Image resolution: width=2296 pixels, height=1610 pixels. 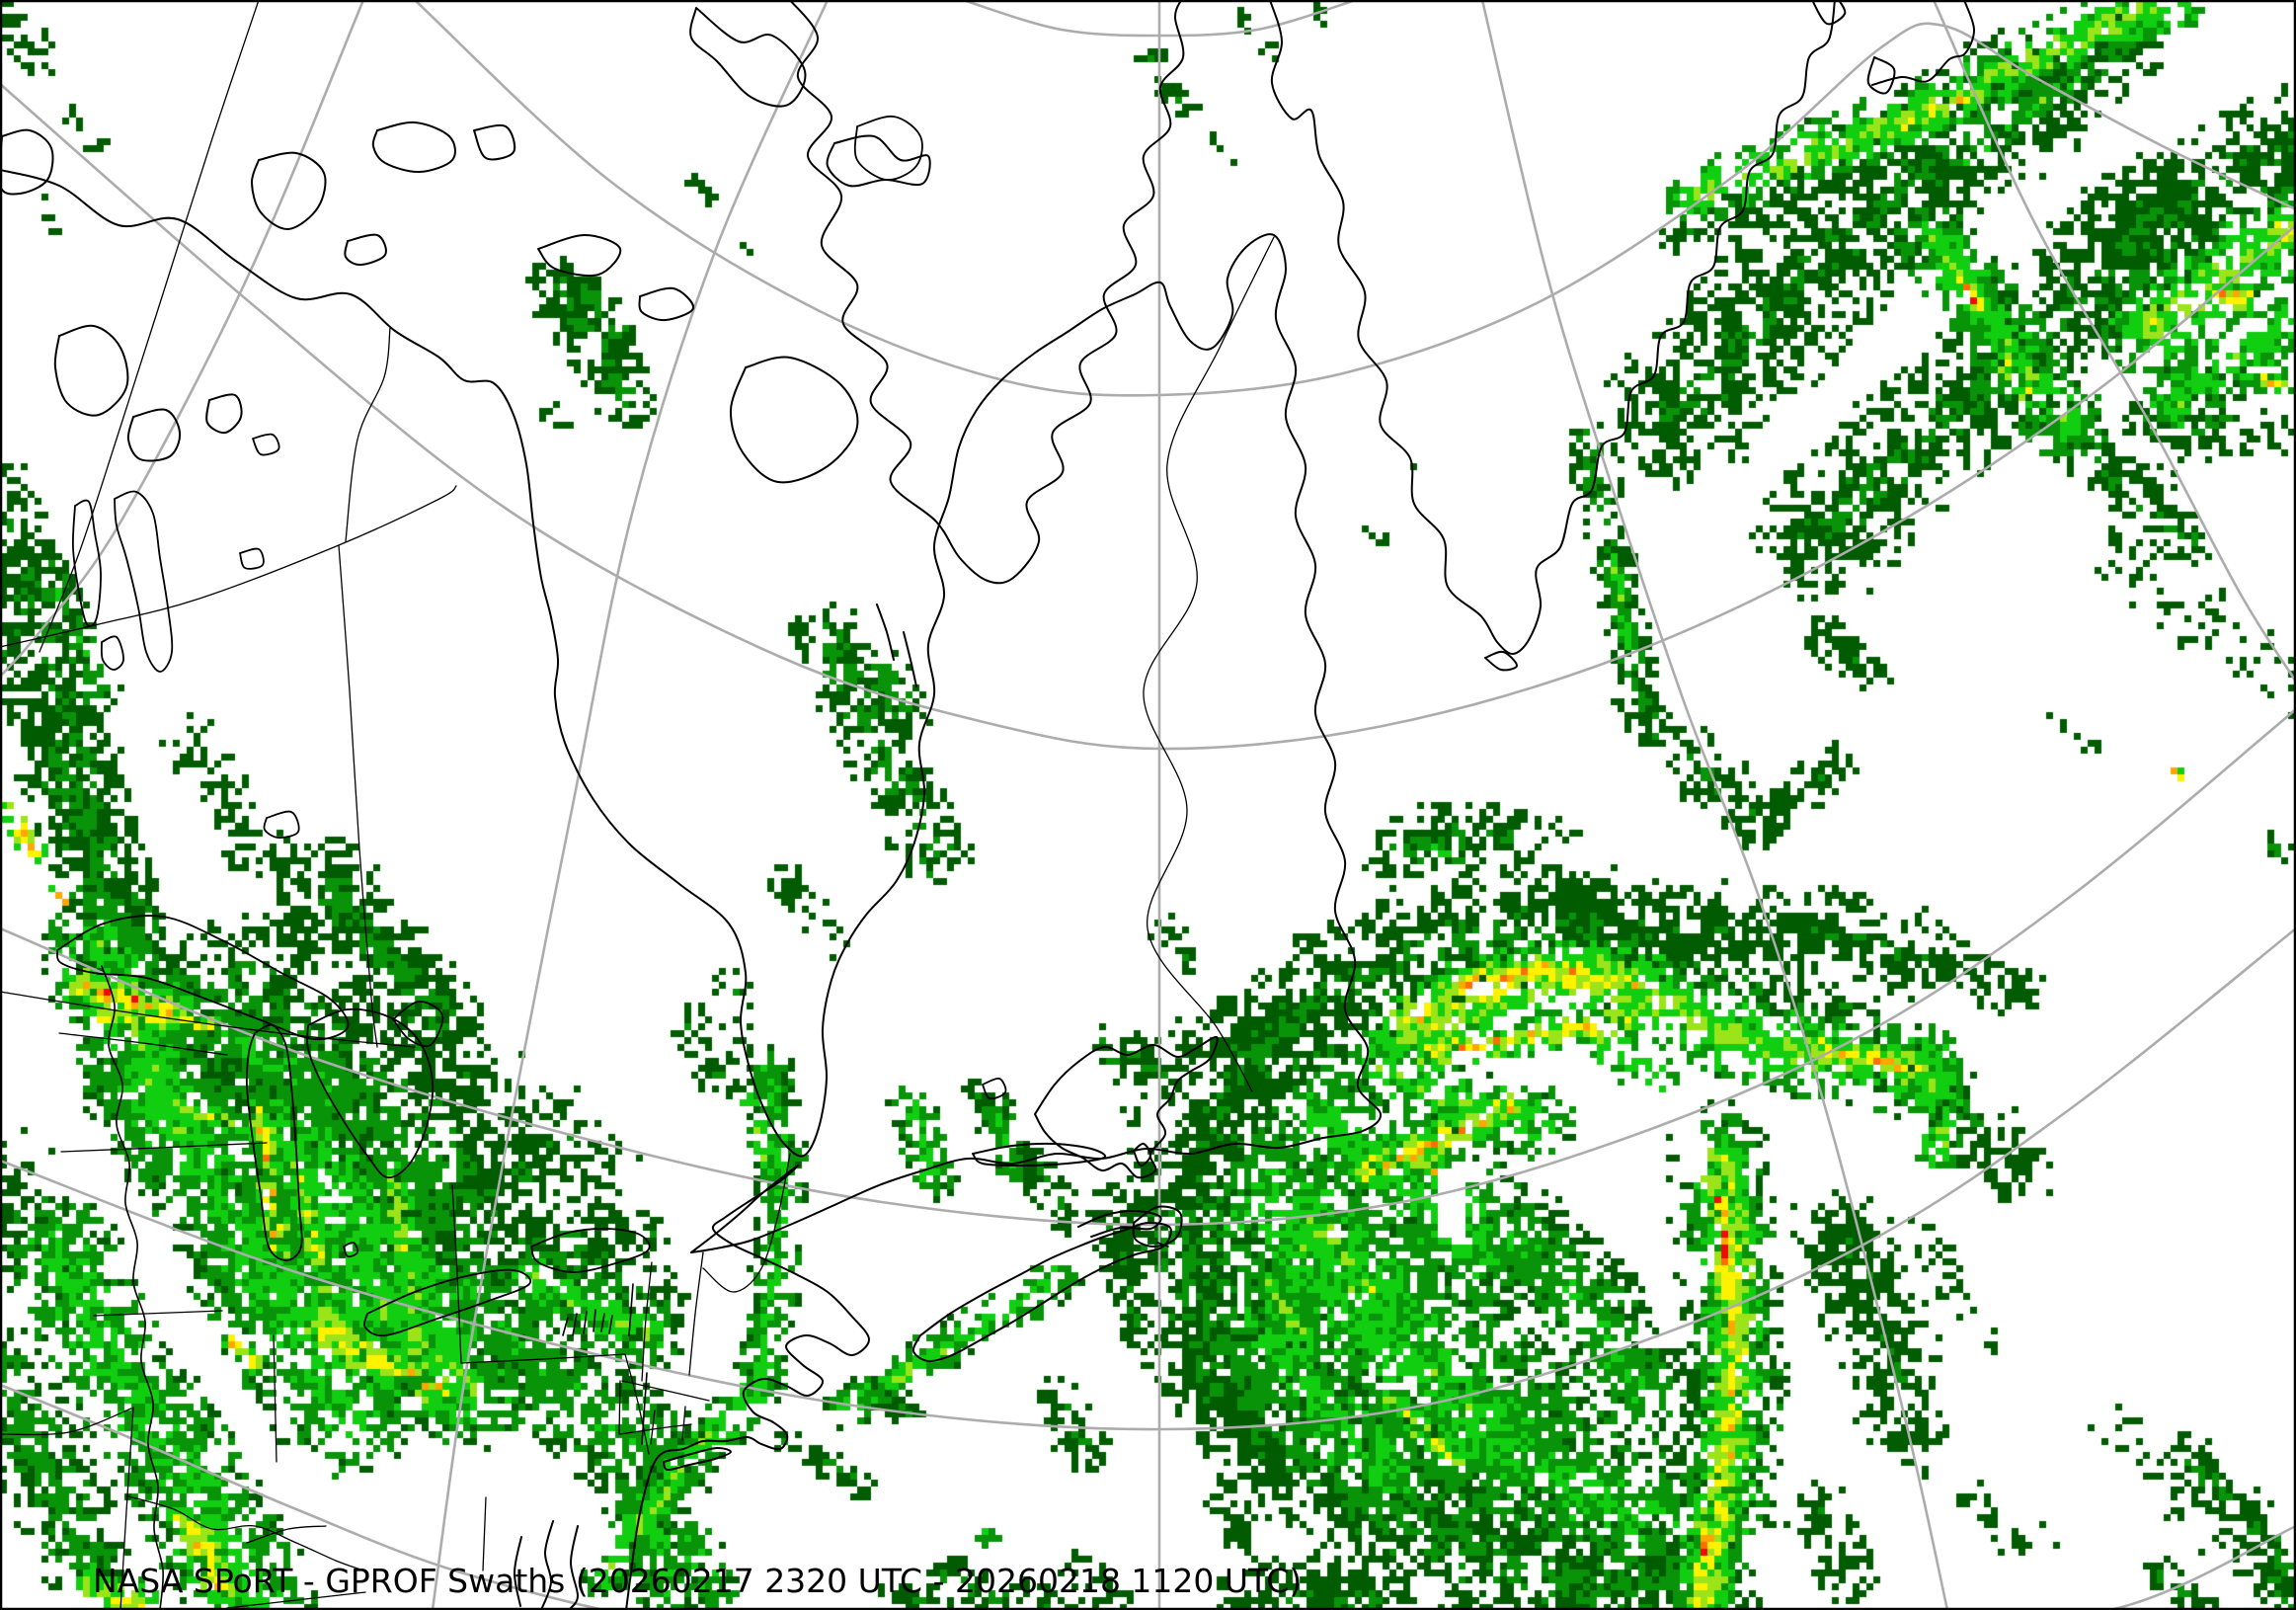 What do you see at coordinates (518, 1571) in the screenshot?
I see `coast-chesapeake-shore-c` at bounding box center [518, 1571].